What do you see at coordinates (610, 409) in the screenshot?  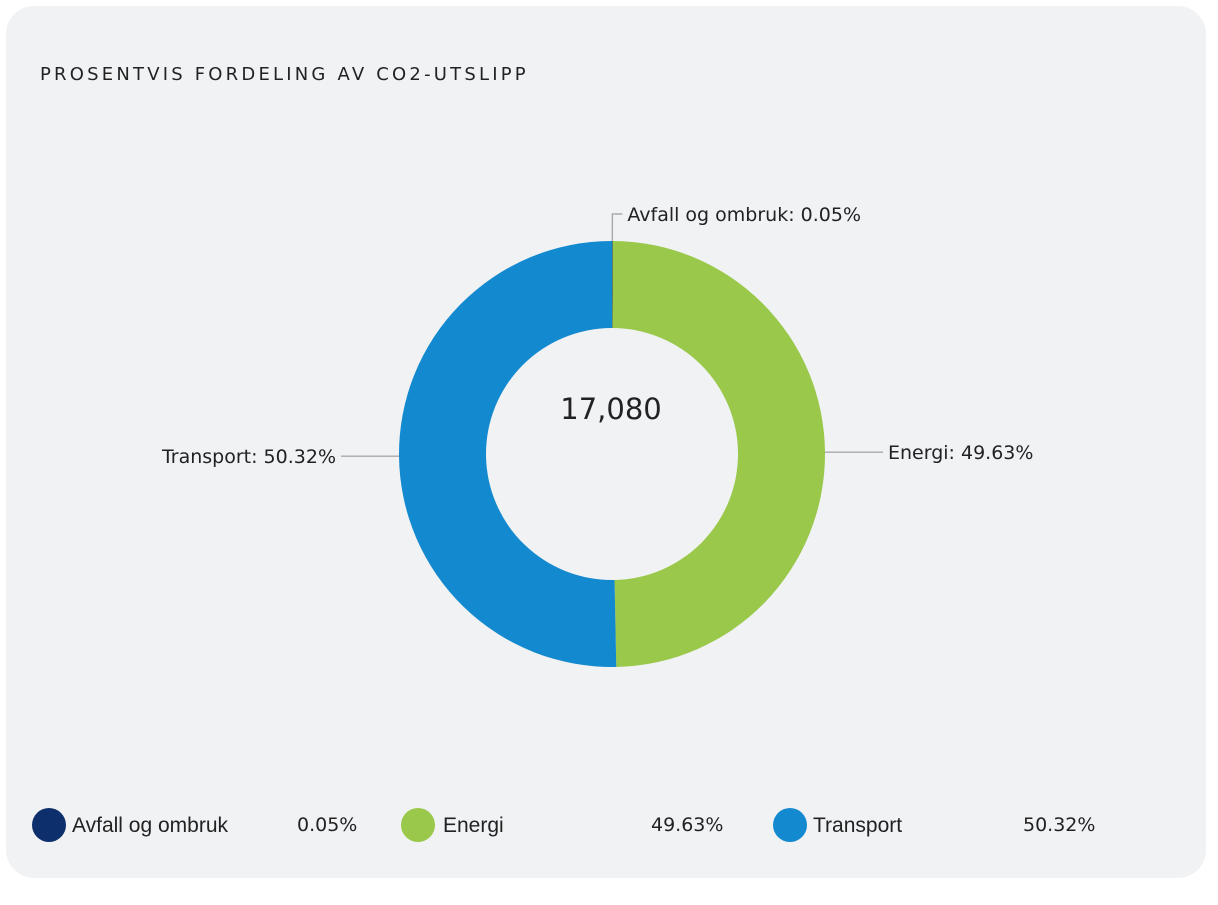 I see `center-total: 17,080` at bounding box center [610, 409].